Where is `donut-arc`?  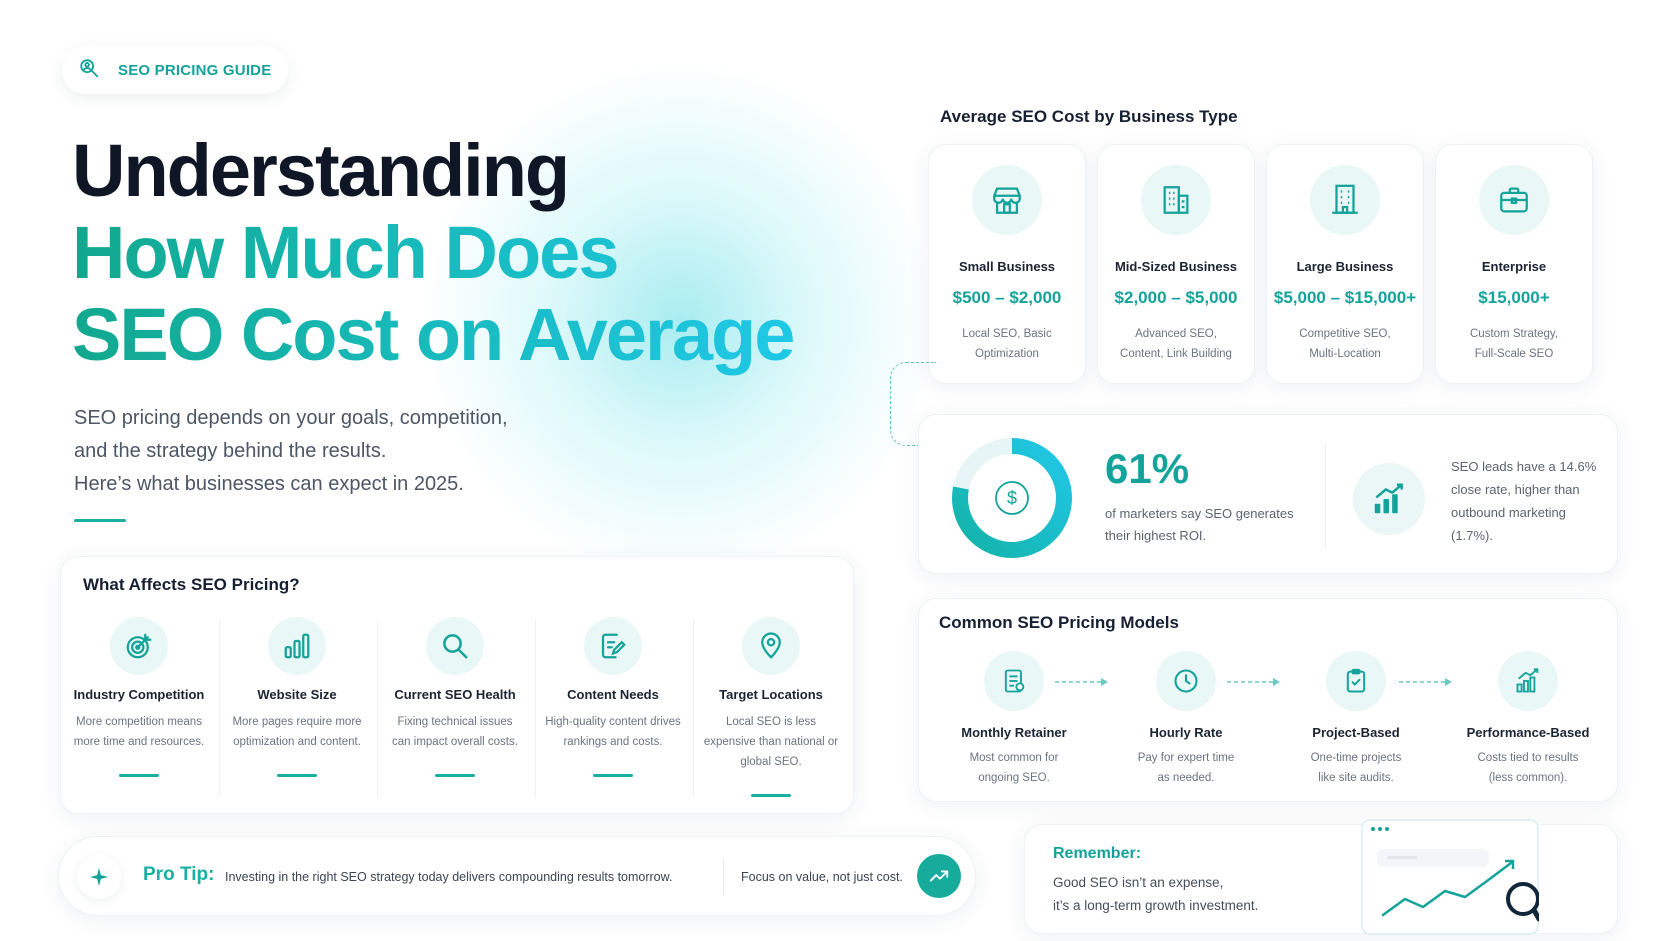 donut-arc is located at coordinates (1012, 498).